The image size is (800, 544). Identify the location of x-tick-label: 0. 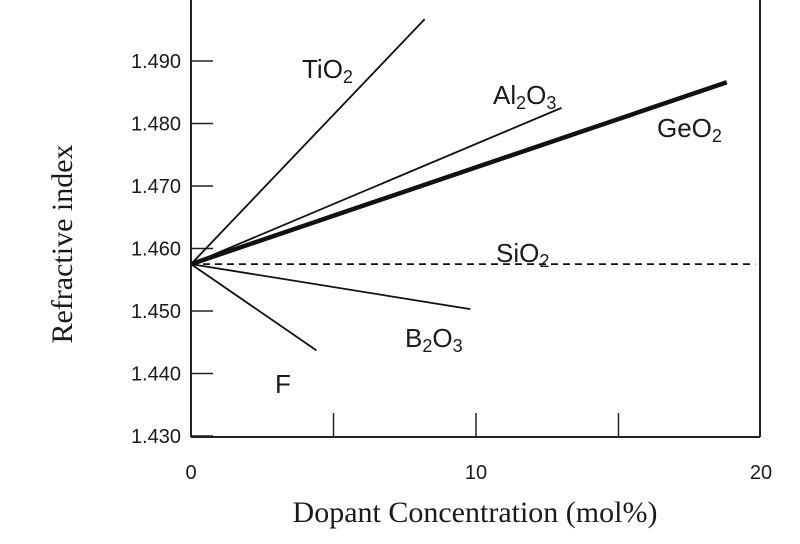
(190, 473).